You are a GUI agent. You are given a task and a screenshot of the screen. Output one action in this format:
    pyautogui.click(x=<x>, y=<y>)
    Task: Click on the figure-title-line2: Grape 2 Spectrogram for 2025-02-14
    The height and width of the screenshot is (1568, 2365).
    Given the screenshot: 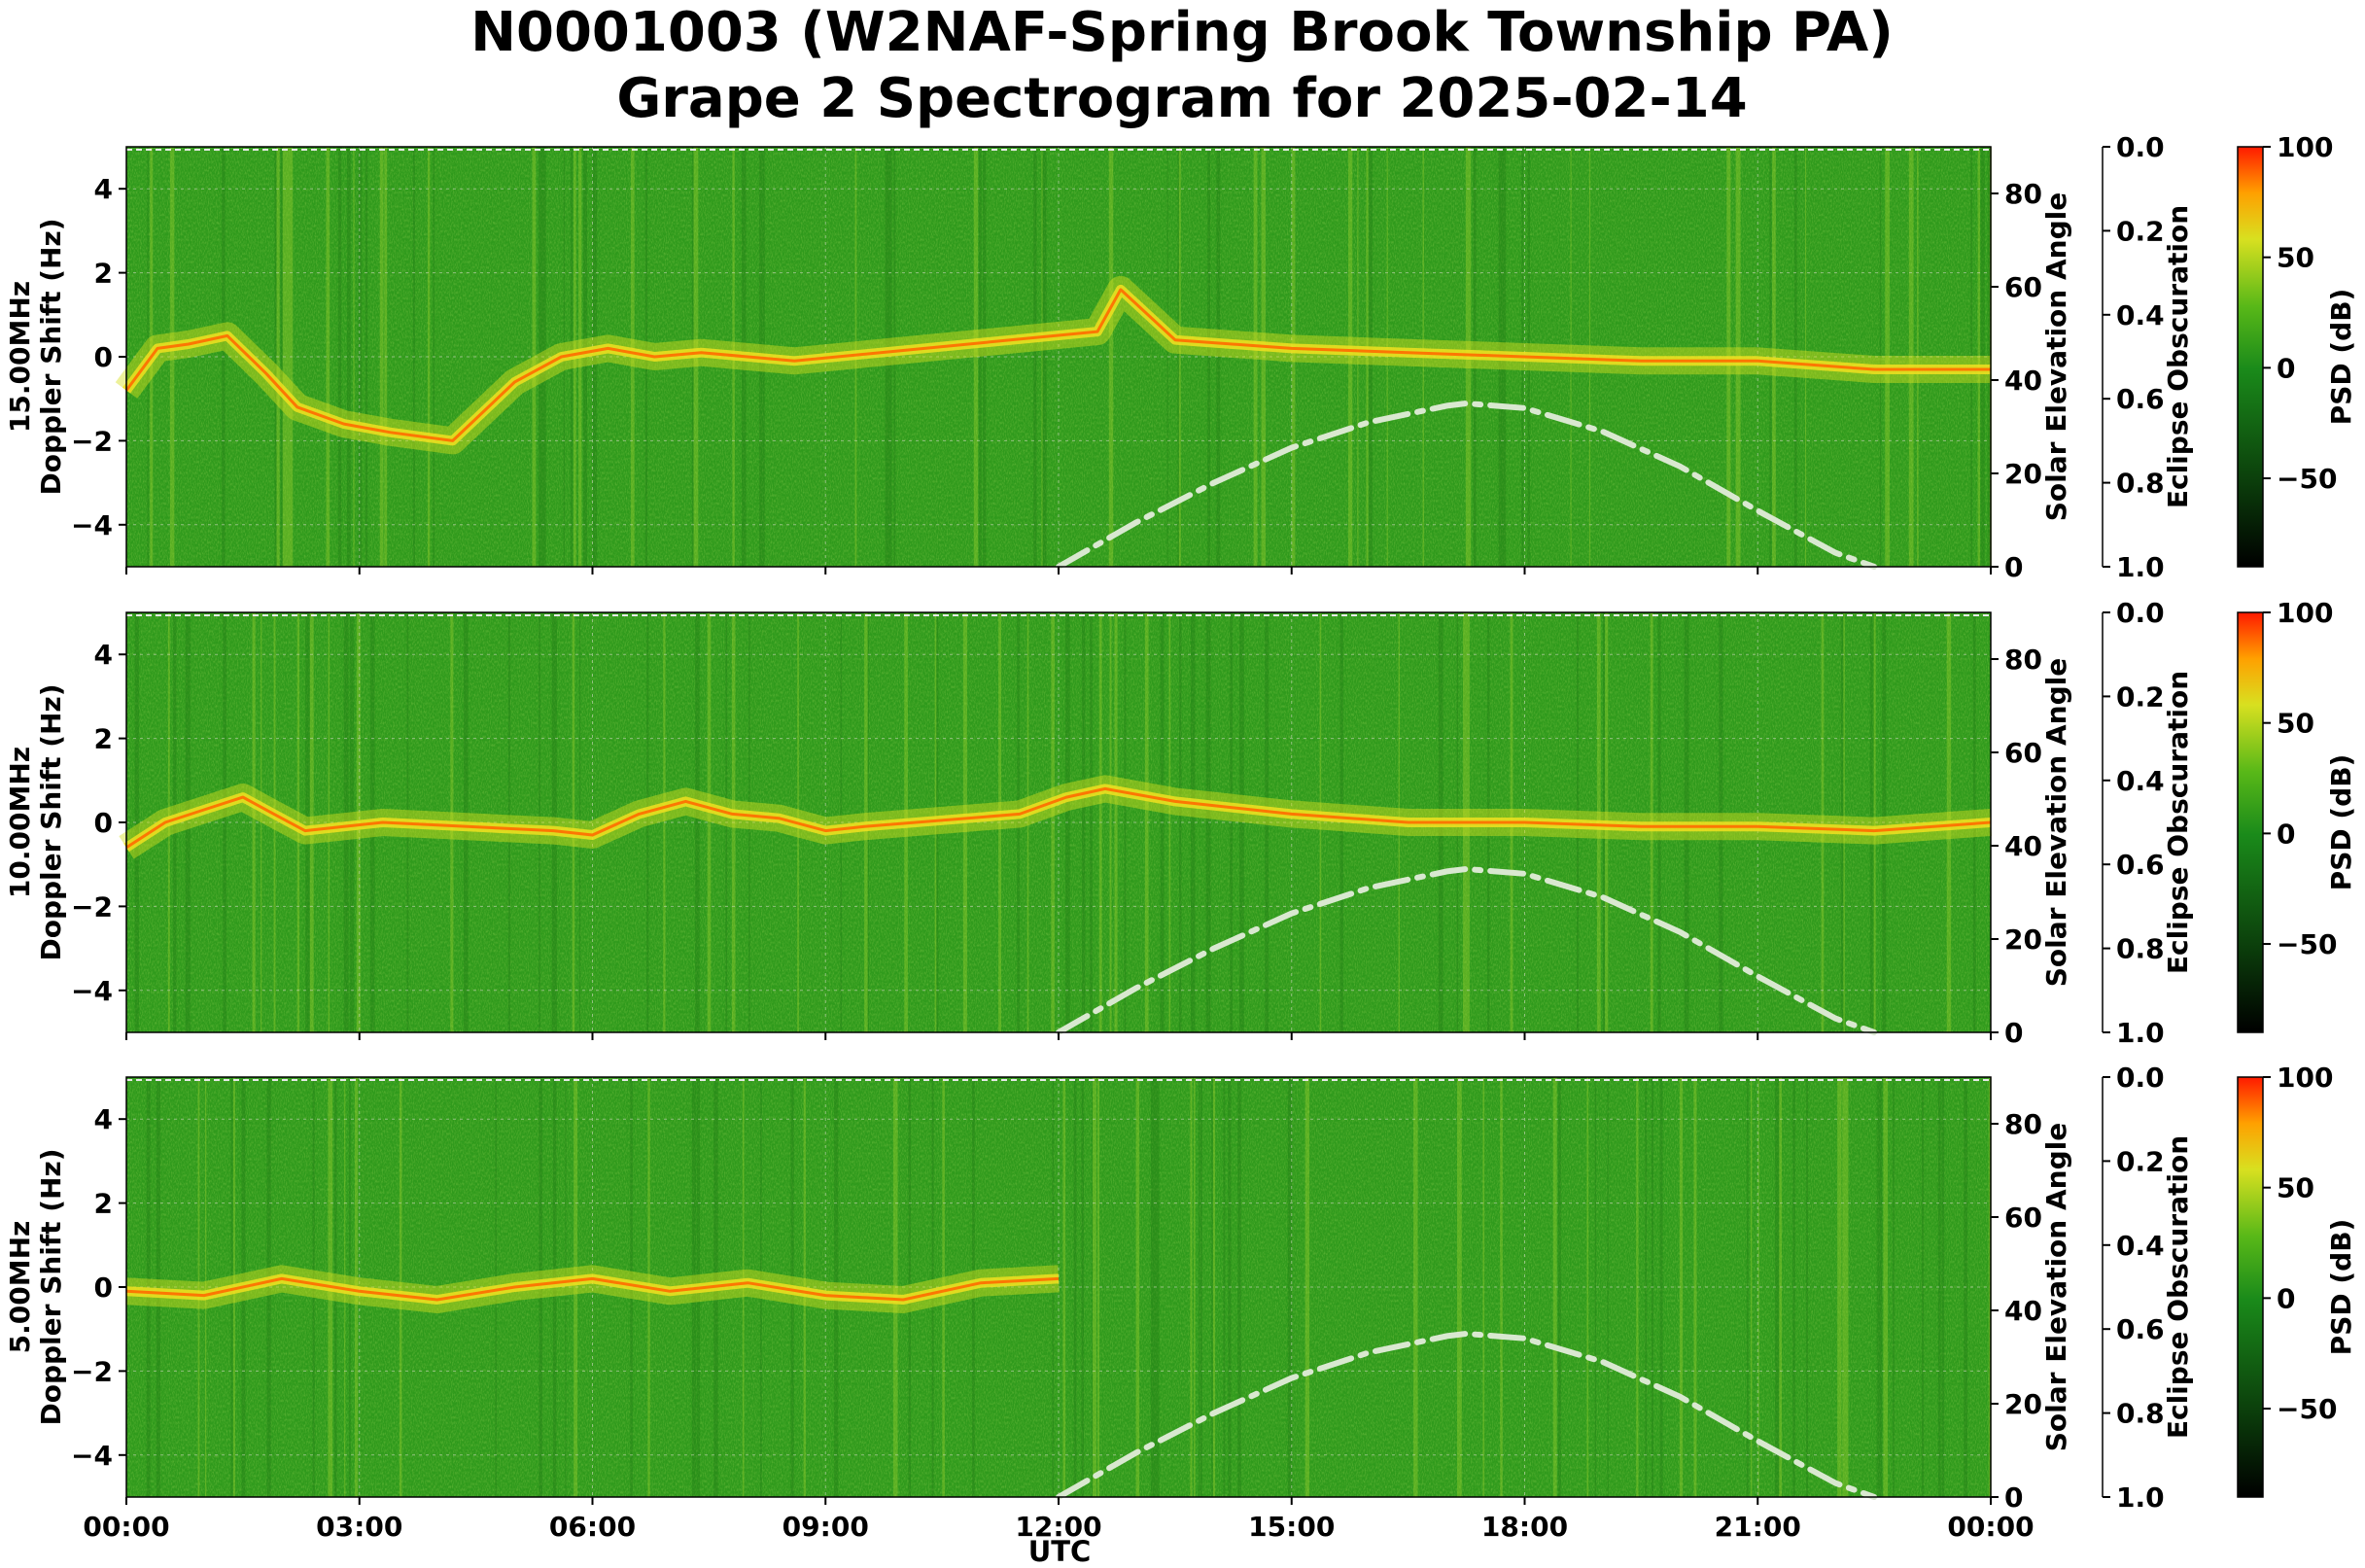 What is the action you would take?
    pyautogui.click(x=1181, y=98)
    